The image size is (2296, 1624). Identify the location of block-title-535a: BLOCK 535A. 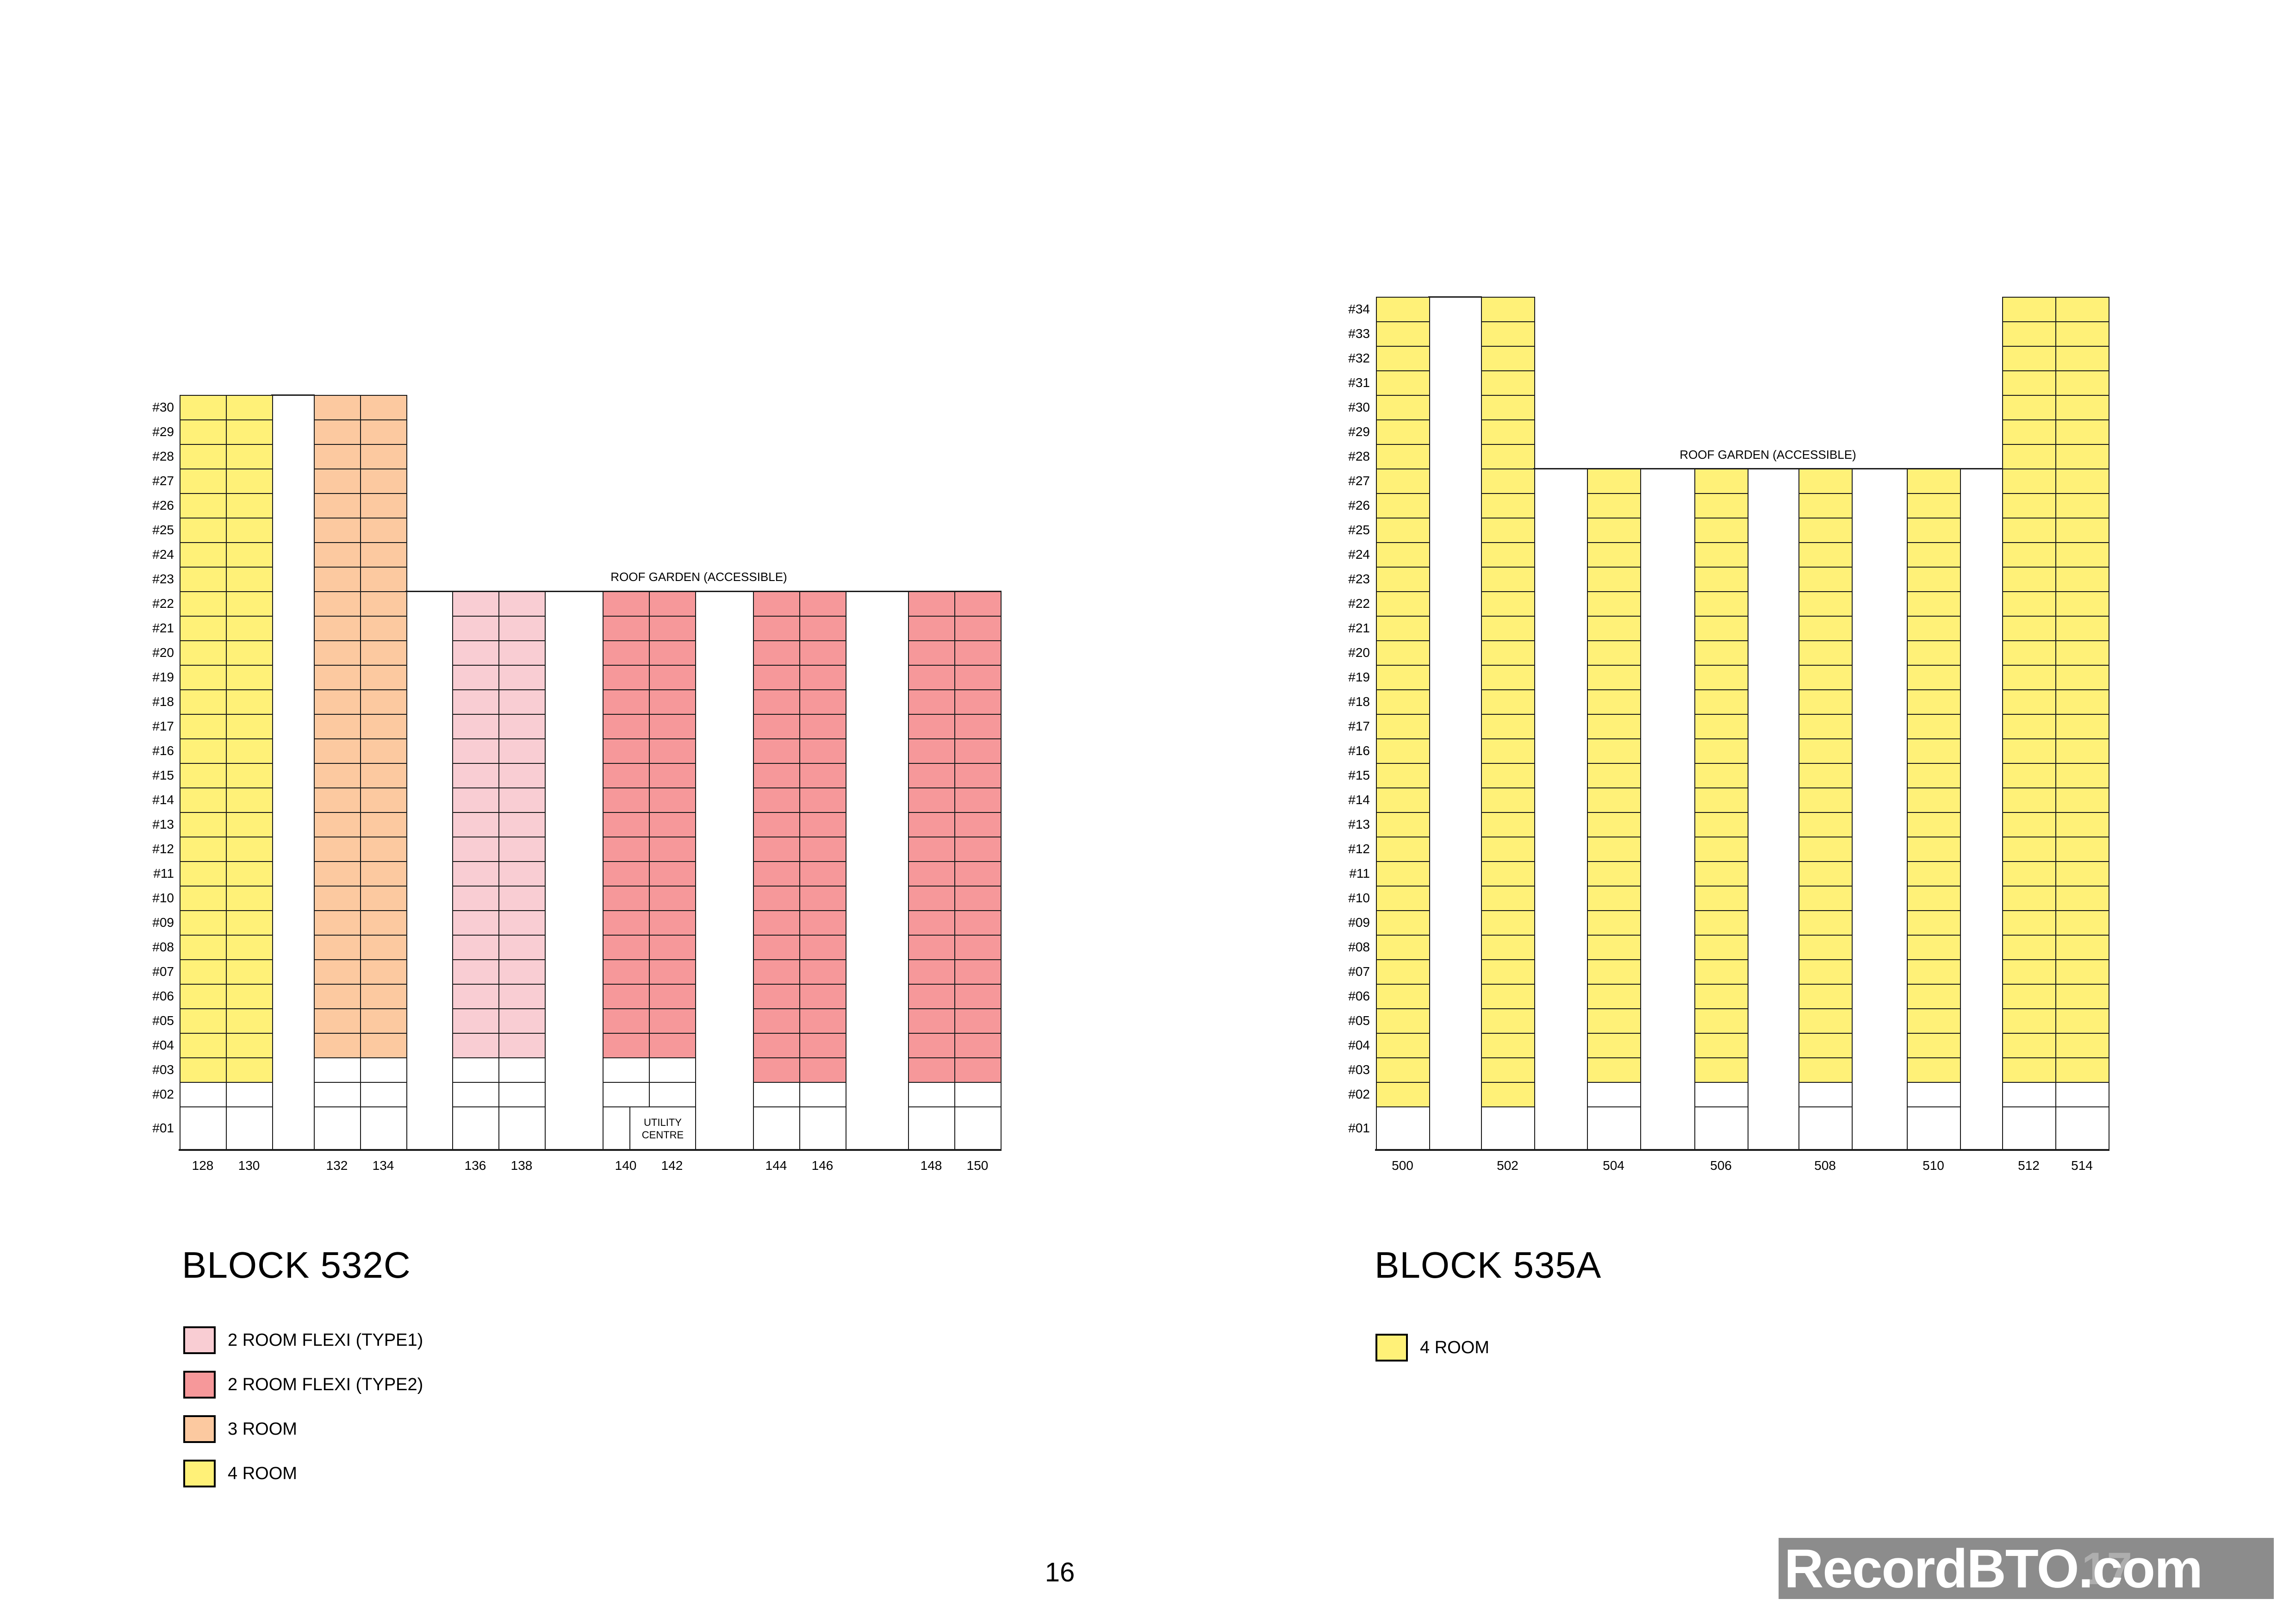
(1488, 1265).